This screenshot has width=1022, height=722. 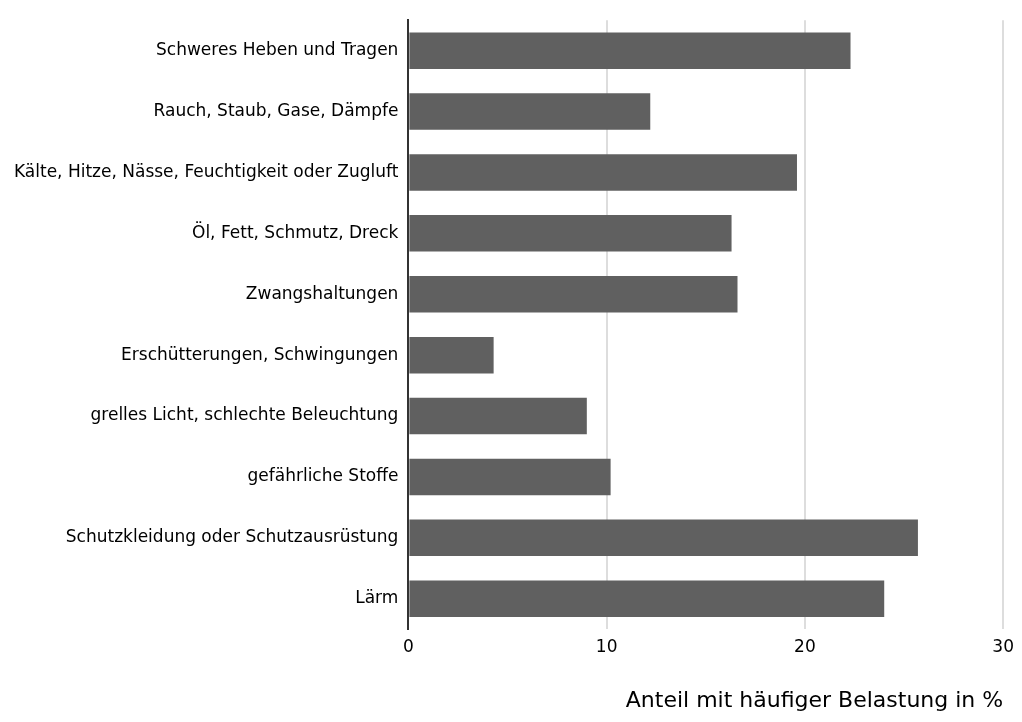 What do you see at coordinates (814, 699) in the screenshot?
I see `x-axis-title: Anteil mit häufiger Belastung in %` at bounding box center [814, 699].